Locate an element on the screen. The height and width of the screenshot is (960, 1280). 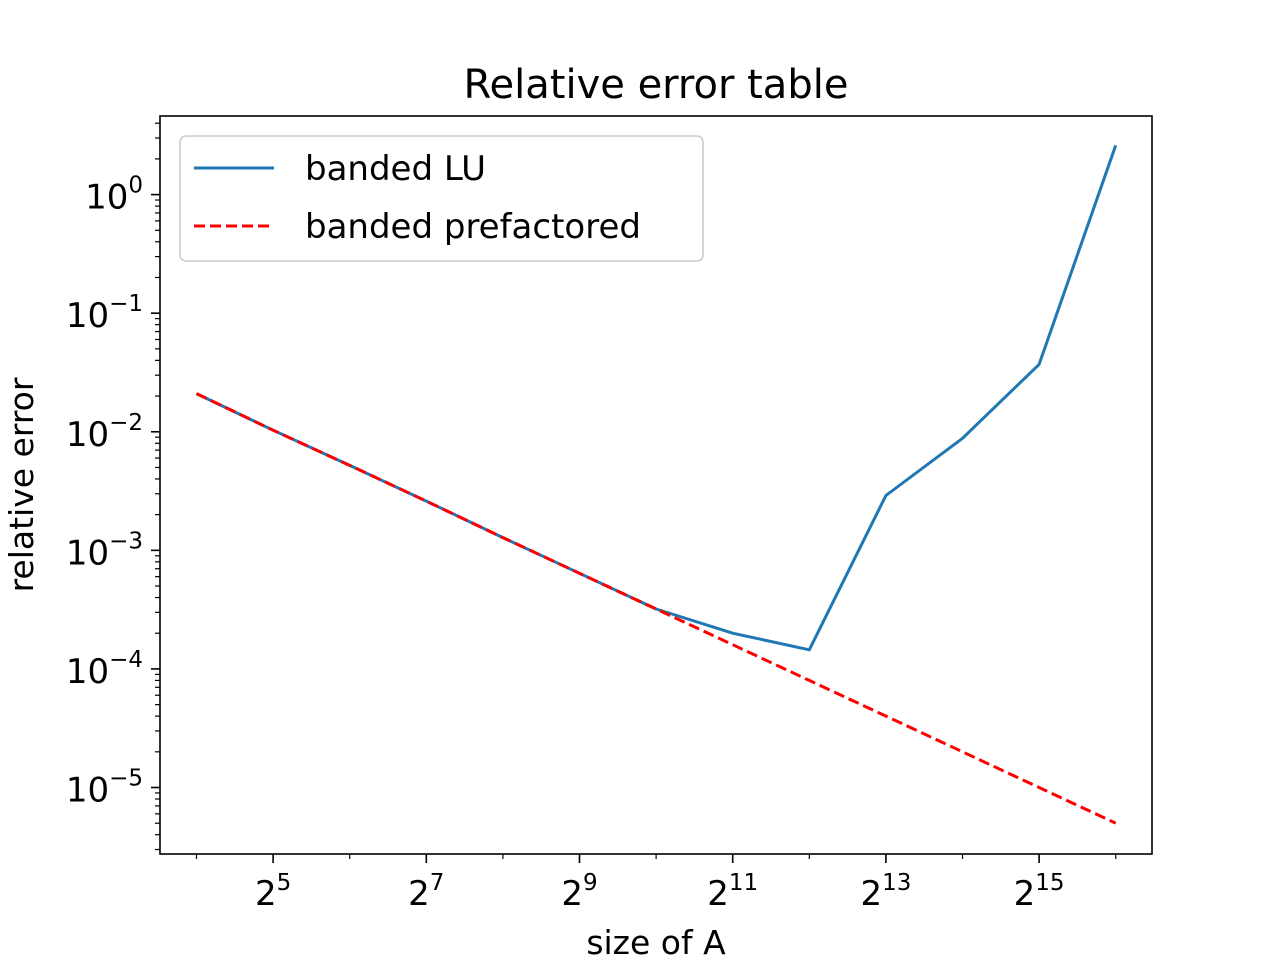
x-tick-label: 211 is located at coordinates (732, 892).